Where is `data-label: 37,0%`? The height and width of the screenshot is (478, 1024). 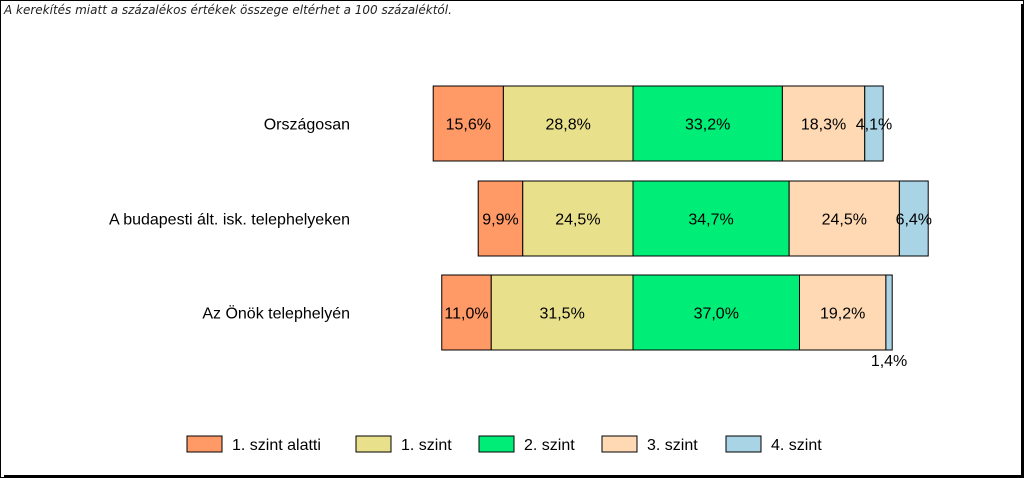
data-label: 37,0% is located at coordinates (716, 314).